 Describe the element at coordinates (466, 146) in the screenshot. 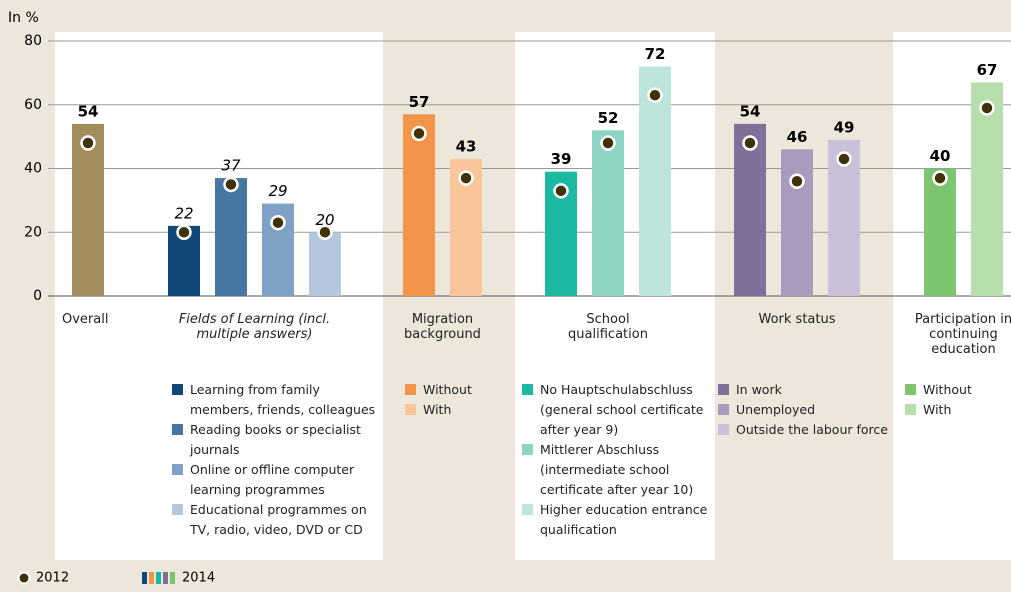

I see `value-label: 43` at that location.